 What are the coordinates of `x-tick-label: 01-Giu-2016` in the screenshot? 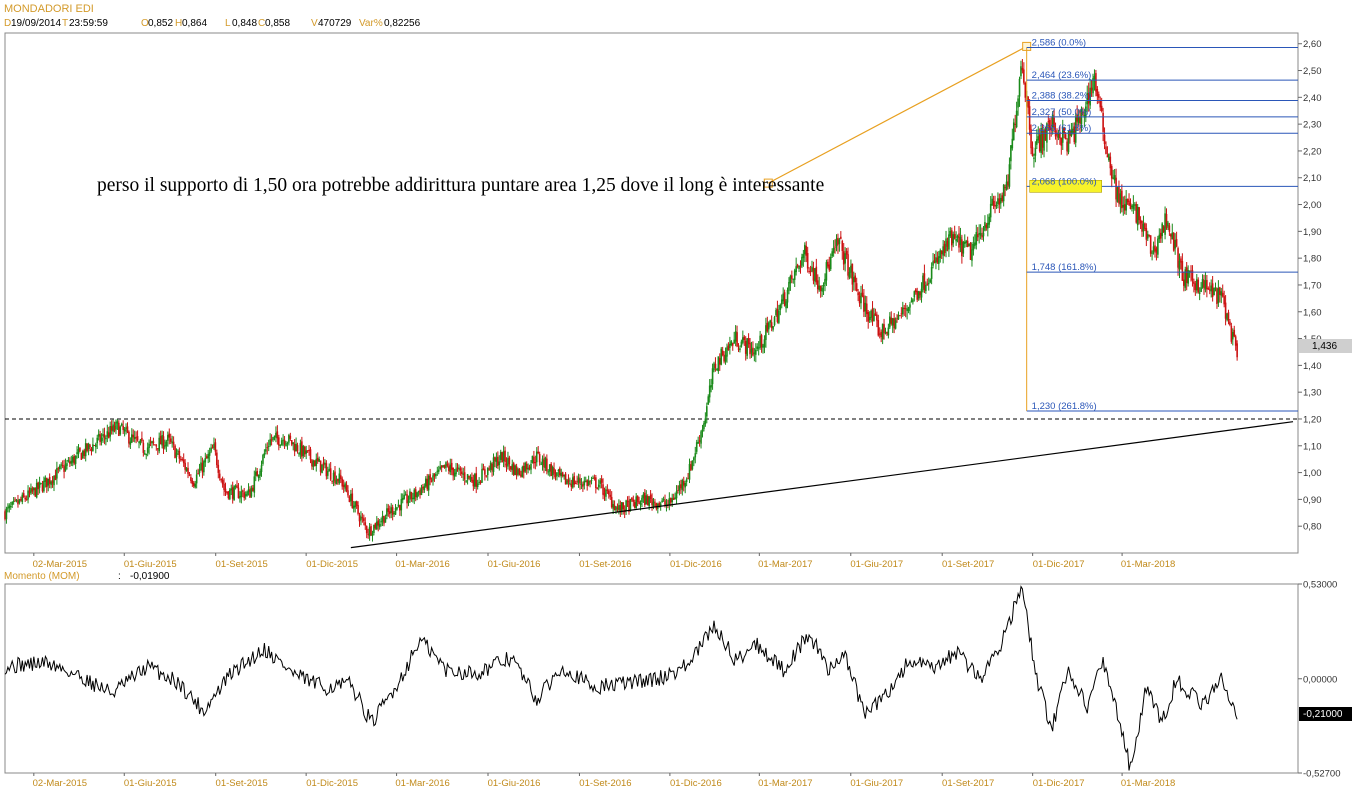 It's located at (514, 564).